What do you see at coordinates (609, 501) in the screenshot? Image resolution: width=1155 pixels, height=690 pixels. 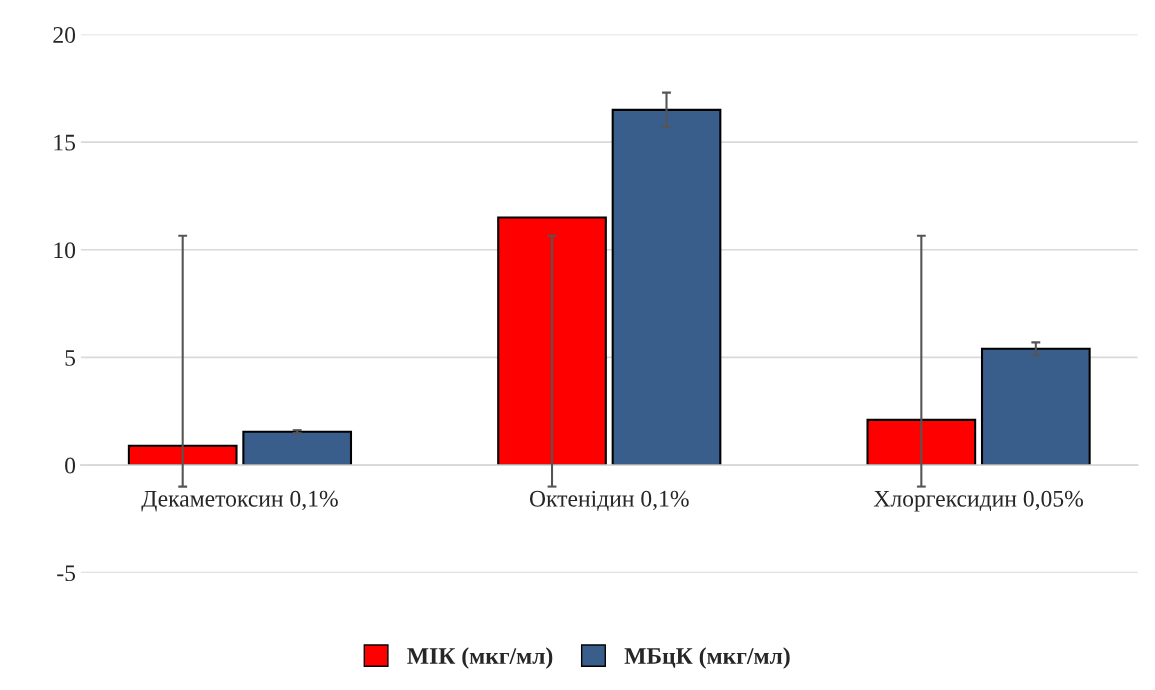 I see `x-tick-label: Октенідин 0,1%` at bounding box center [609, 501].